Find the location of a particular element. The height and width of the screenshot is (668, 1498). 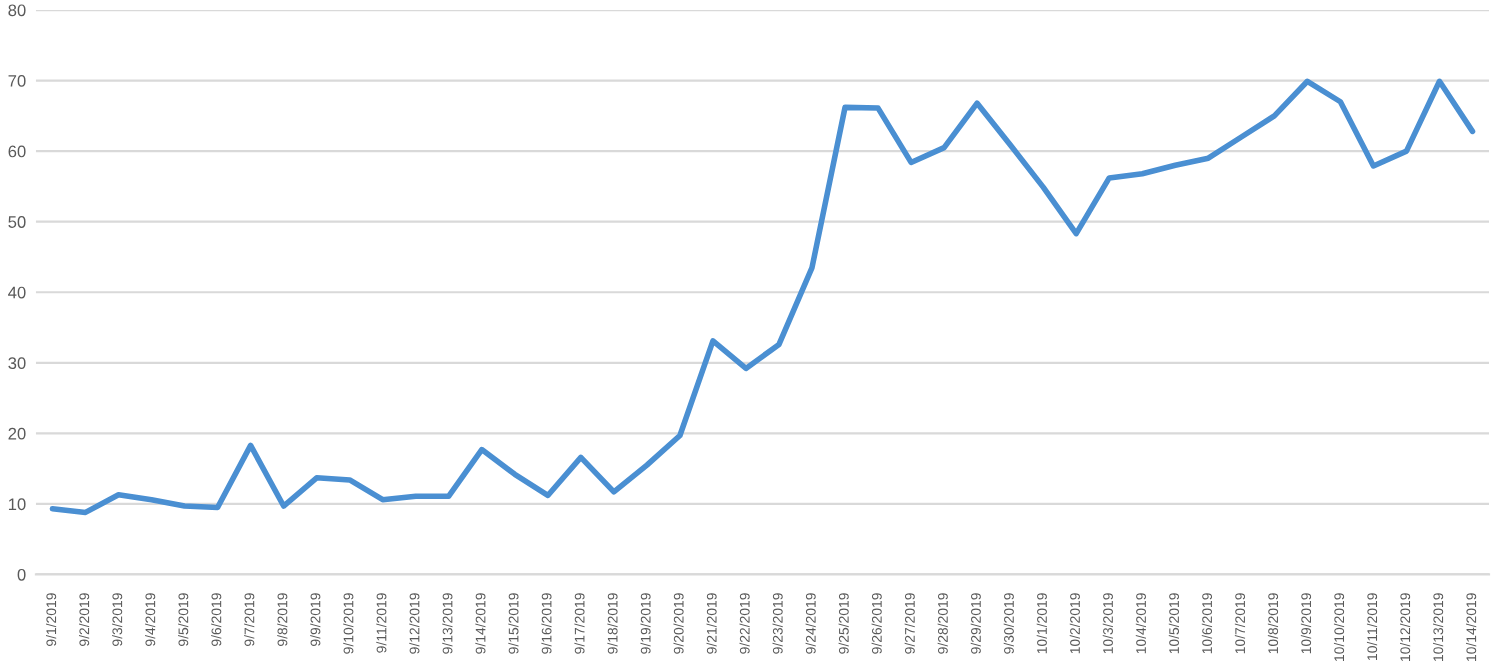

y-tick-label: 70 is located at coordinates (17, 80).